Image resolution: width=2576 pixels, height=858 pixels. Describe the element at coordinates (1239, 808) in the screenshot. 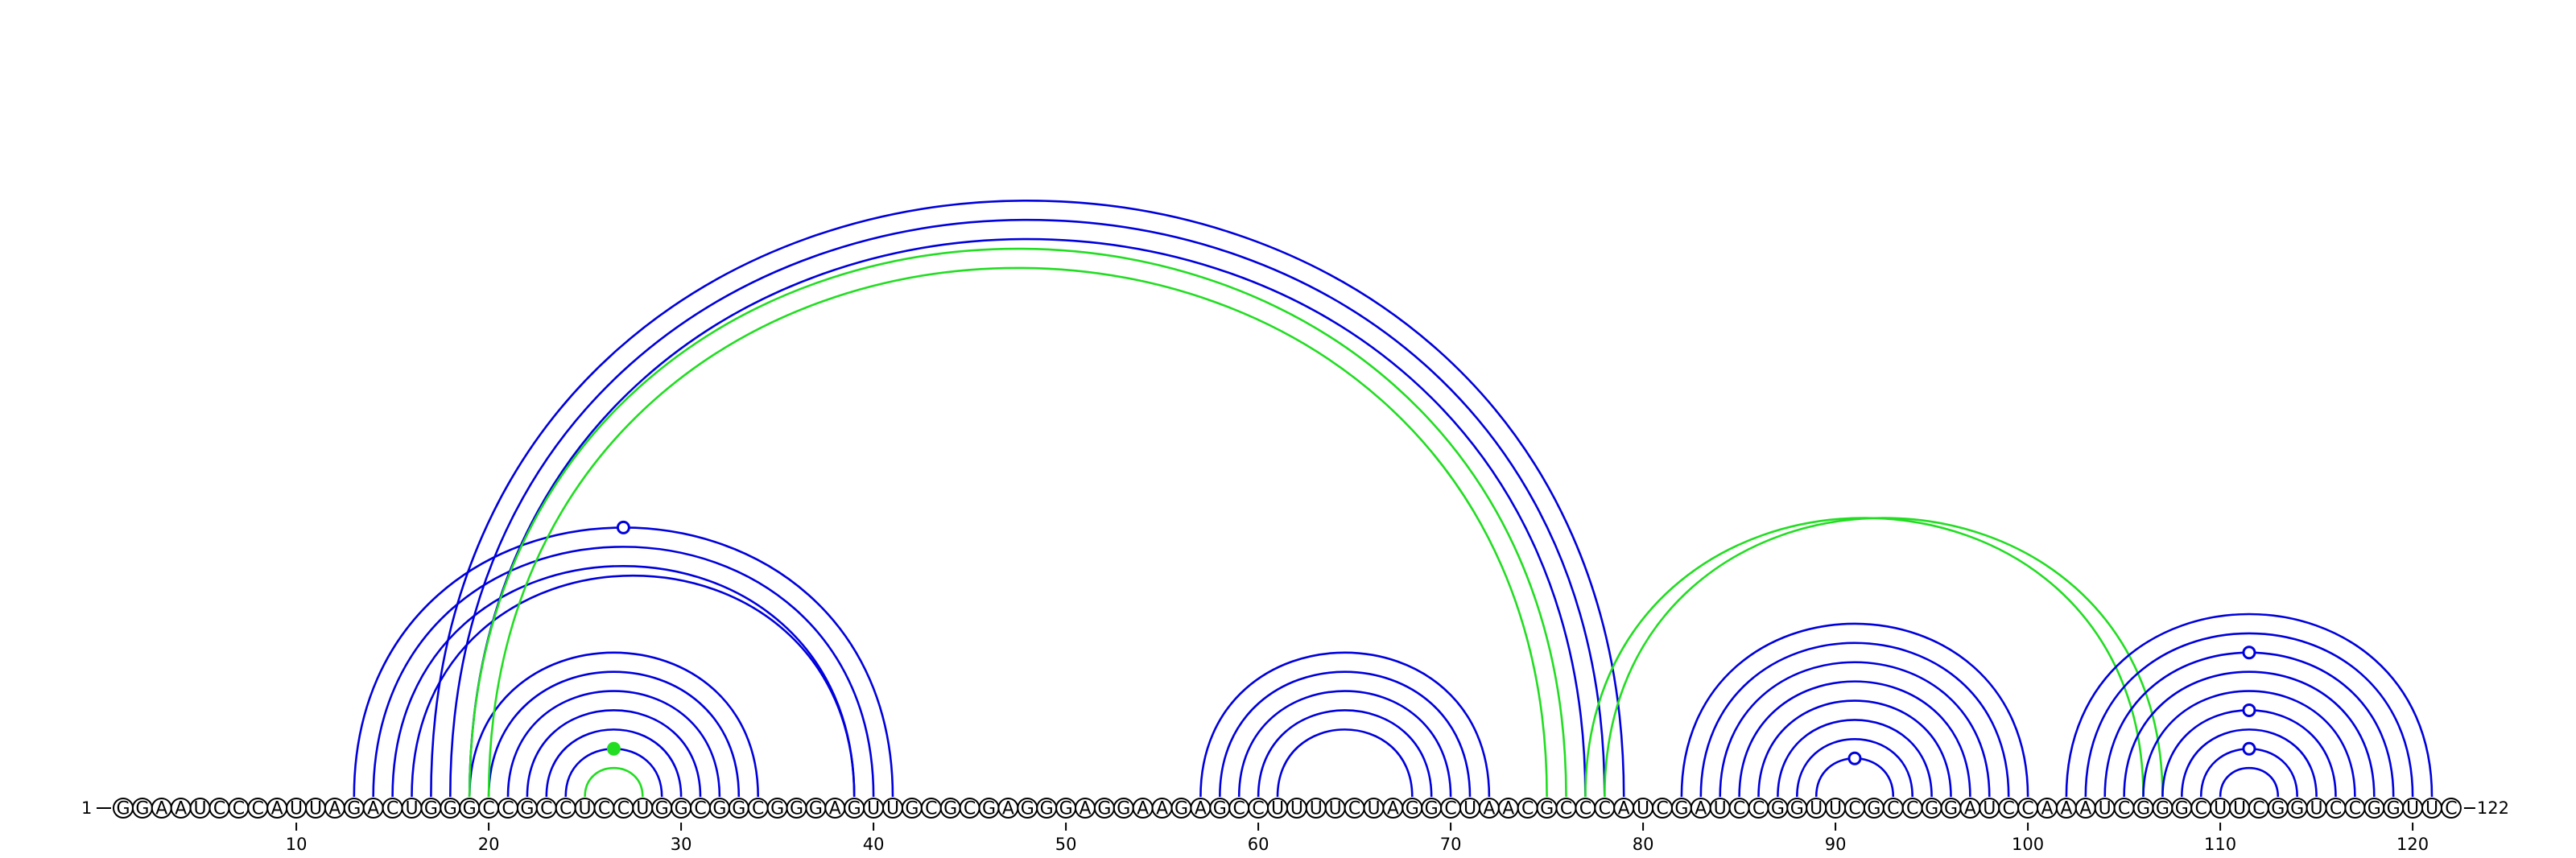

I see `nucleotide-59: C` at that location.